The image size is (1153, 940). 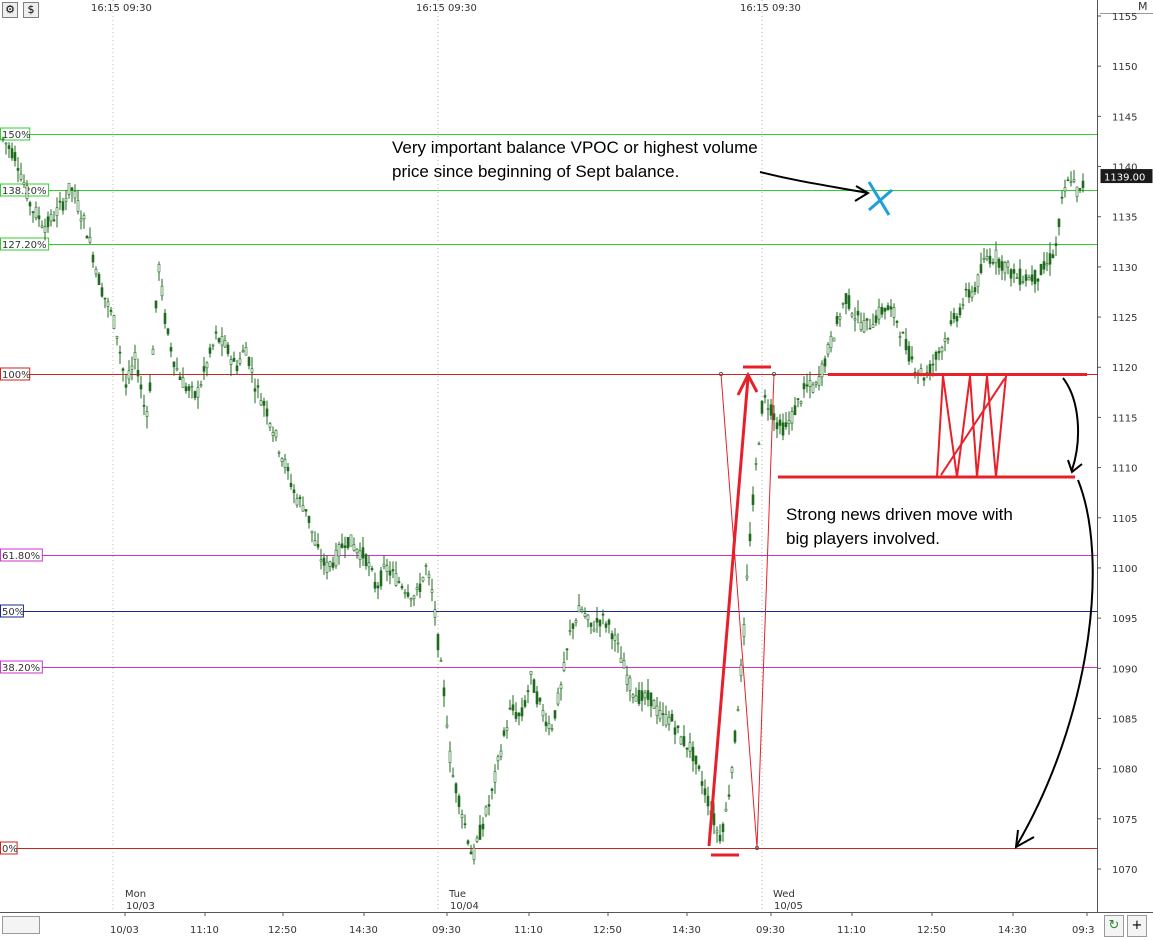 What do you see at coordinates (10, 10) in the screenshot?
I see `chart-settings-icon: ⚙` at bounding box center [10, 10].